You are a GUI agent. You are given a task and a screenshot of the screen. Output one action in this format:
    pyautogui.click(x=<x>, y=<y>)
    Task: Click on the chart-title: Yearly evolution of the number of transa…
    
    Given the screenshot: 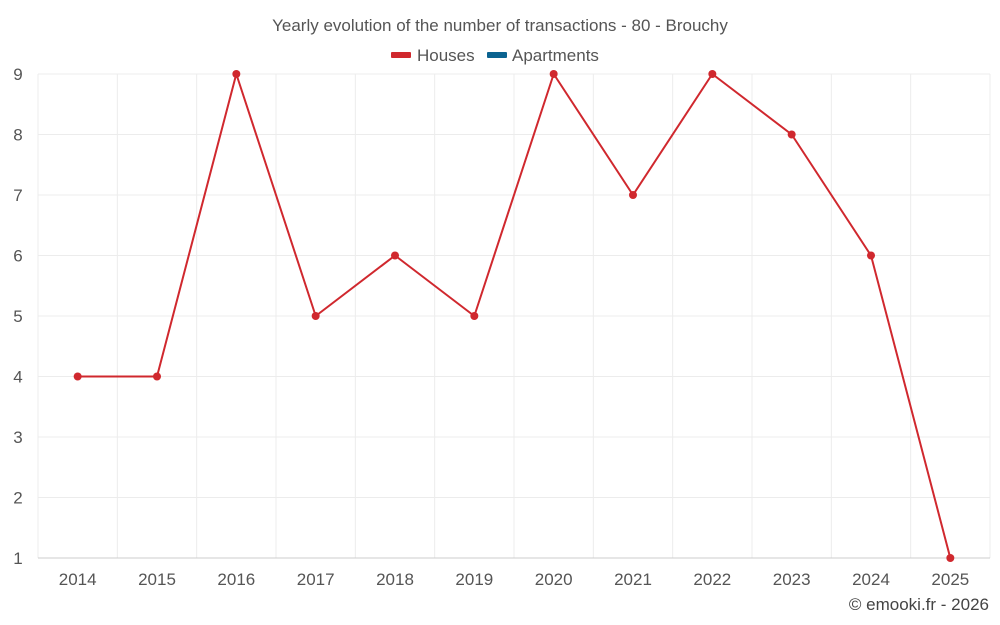 What is the action you would take?
    pyautogui.click(x=500, y=25)
    